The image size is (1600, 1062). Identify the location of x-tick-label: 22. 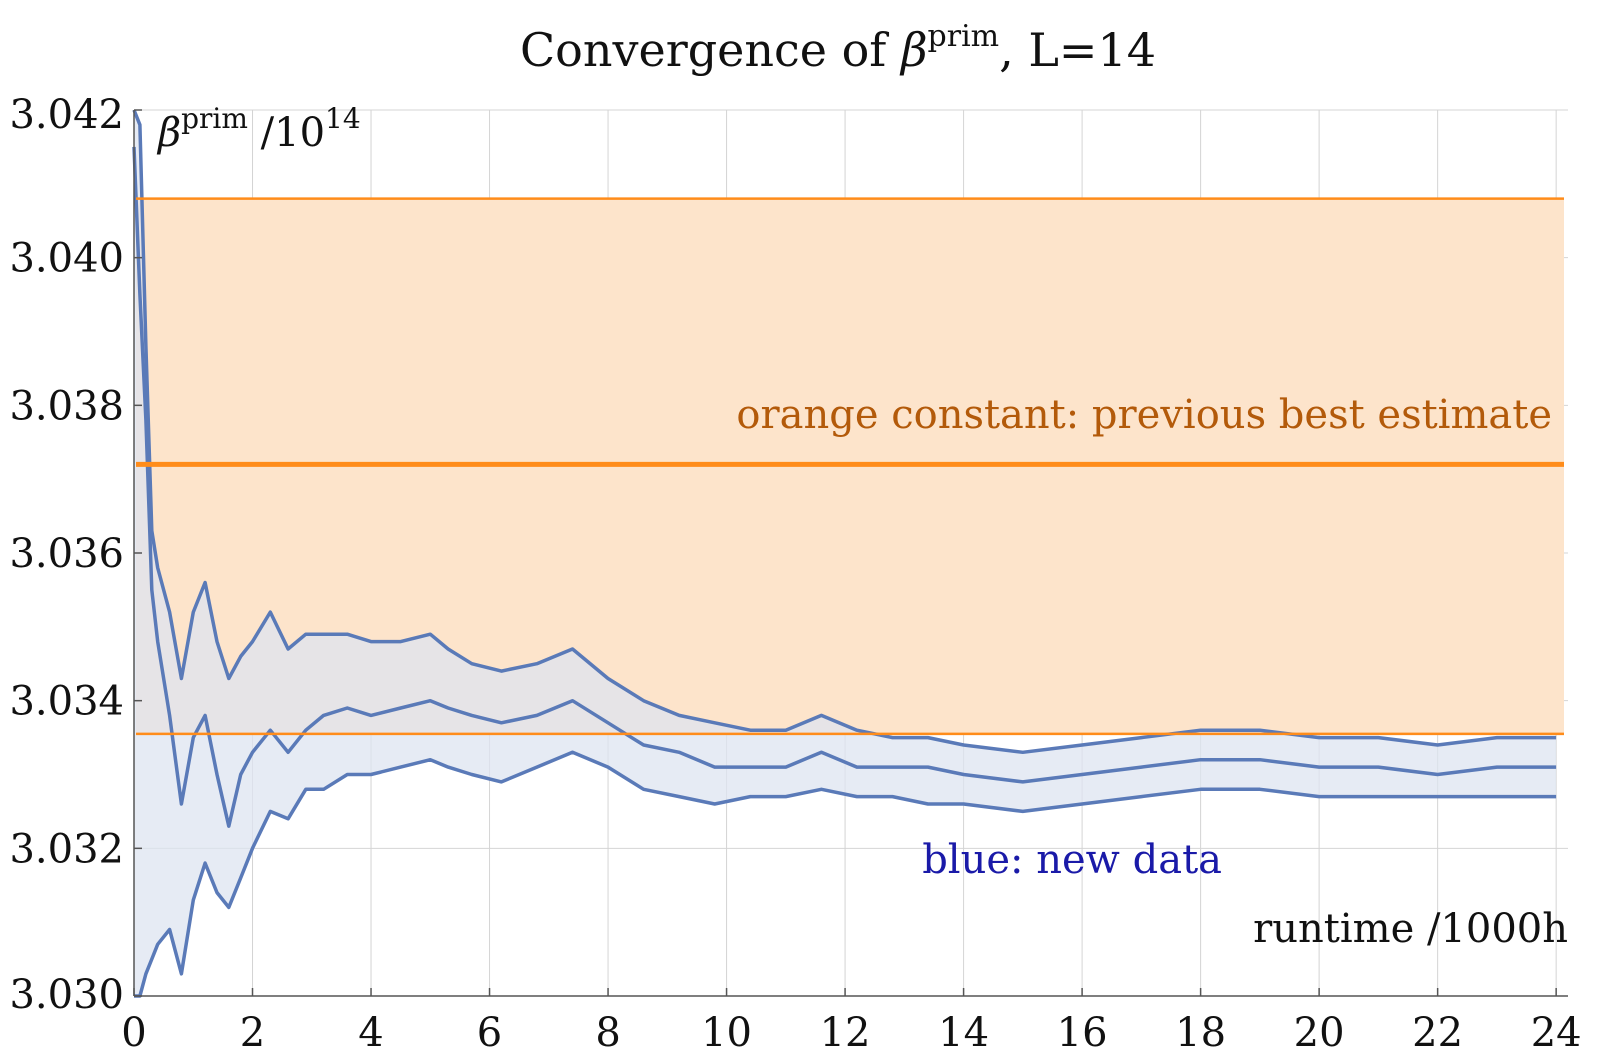
(1437, 1033).